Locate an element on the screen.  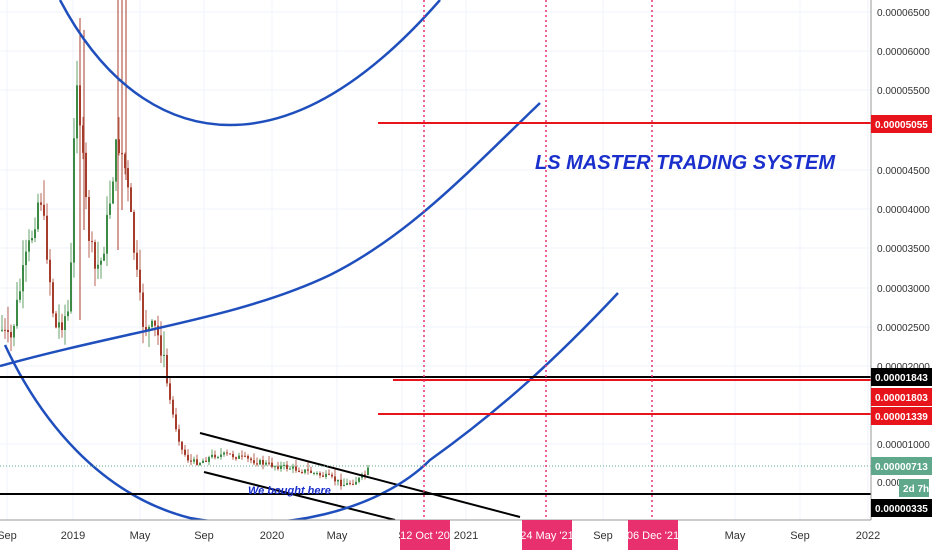
channel-upper-line is located at coordinates (360, 475).